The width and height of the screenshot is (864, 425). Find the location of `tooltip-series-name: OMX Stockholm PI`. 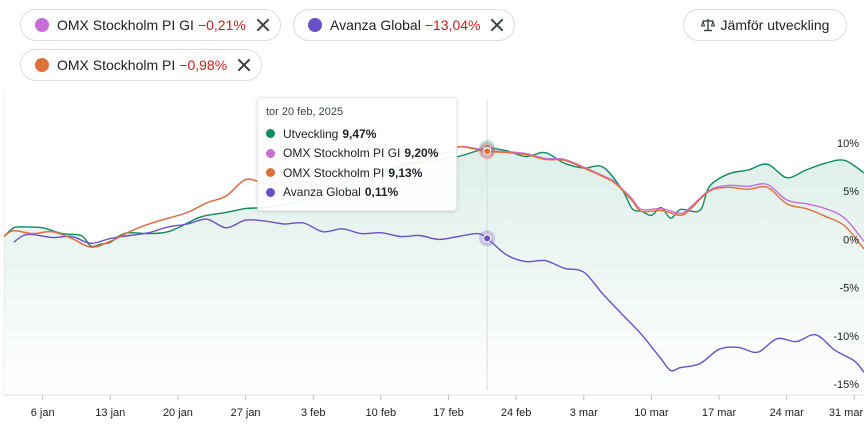

tooltip-series-name: OMX Stockholm PI is located at coordinates (334, 172).